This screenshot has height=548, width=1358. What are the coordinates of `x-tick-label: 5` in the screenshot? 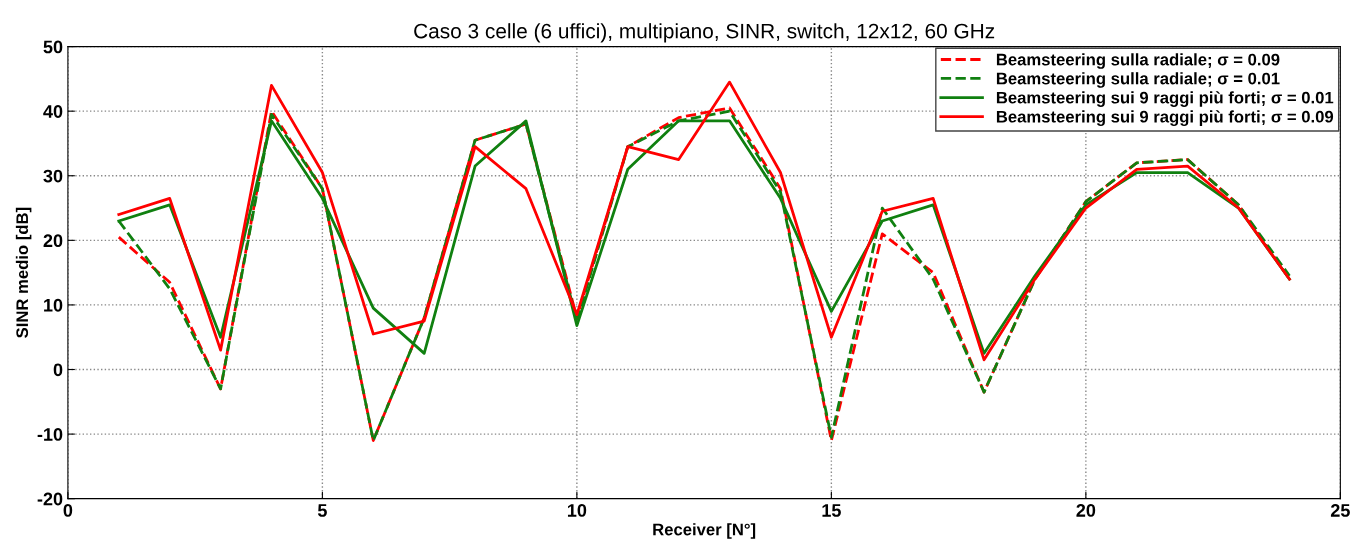 It's located at (322, 510).